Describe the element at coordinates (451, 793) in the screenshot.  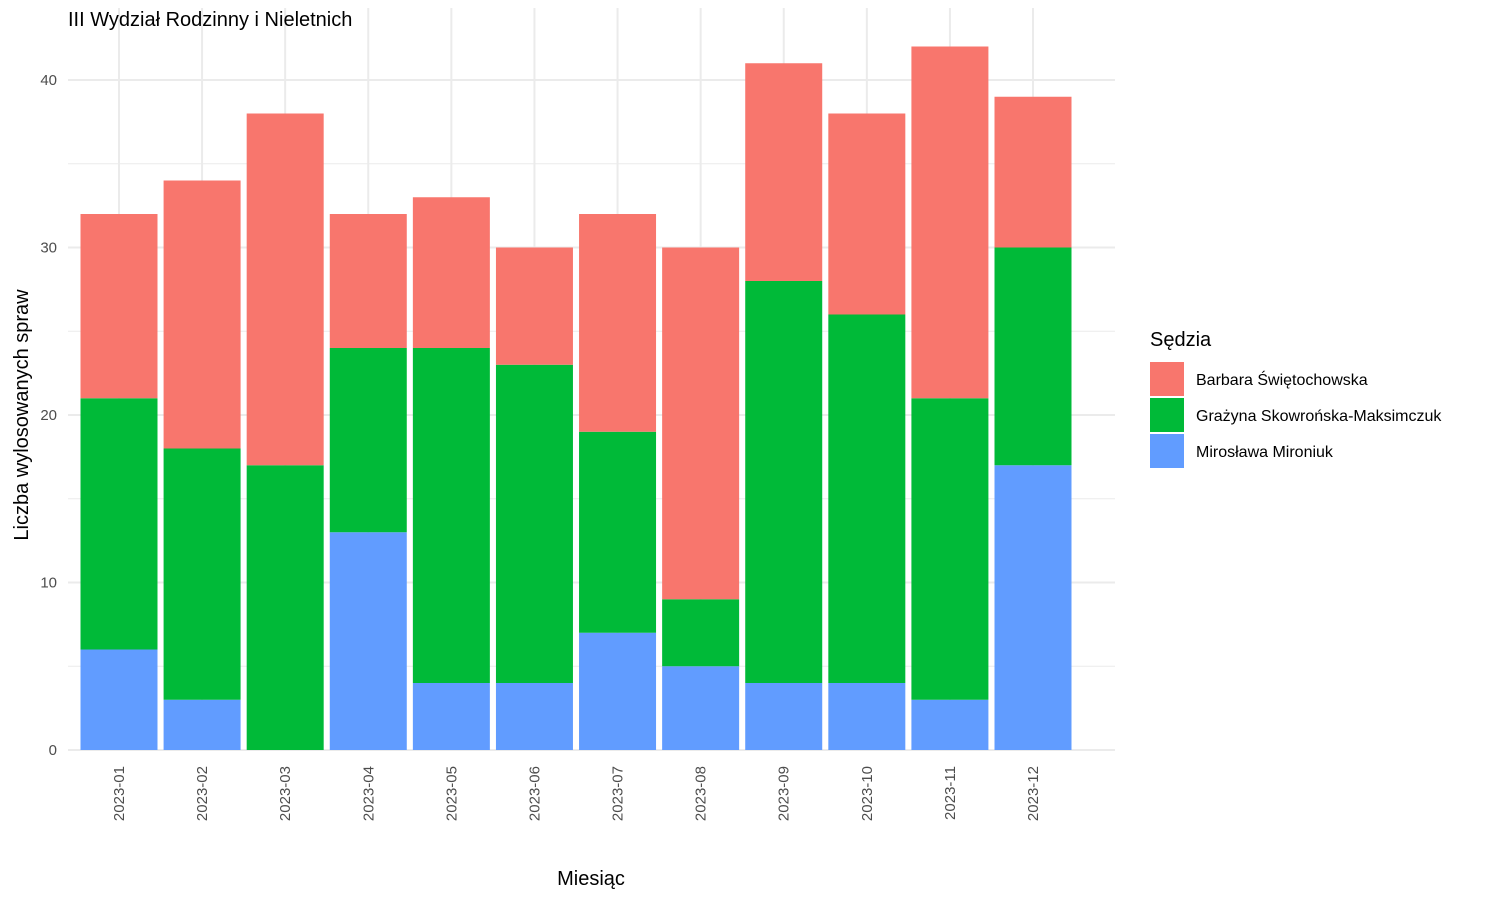
I see `x-tick-label: 2023-05` at that location.